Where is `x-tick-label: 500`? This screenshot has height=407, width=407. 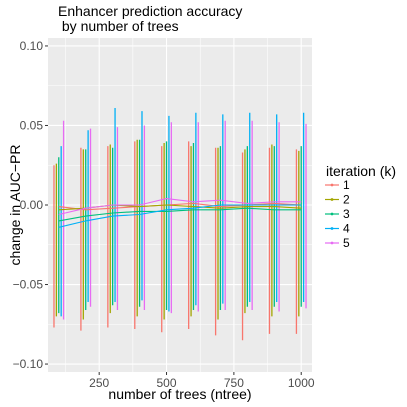 x-tick-label: 500 is located at coordinates (167, 383).